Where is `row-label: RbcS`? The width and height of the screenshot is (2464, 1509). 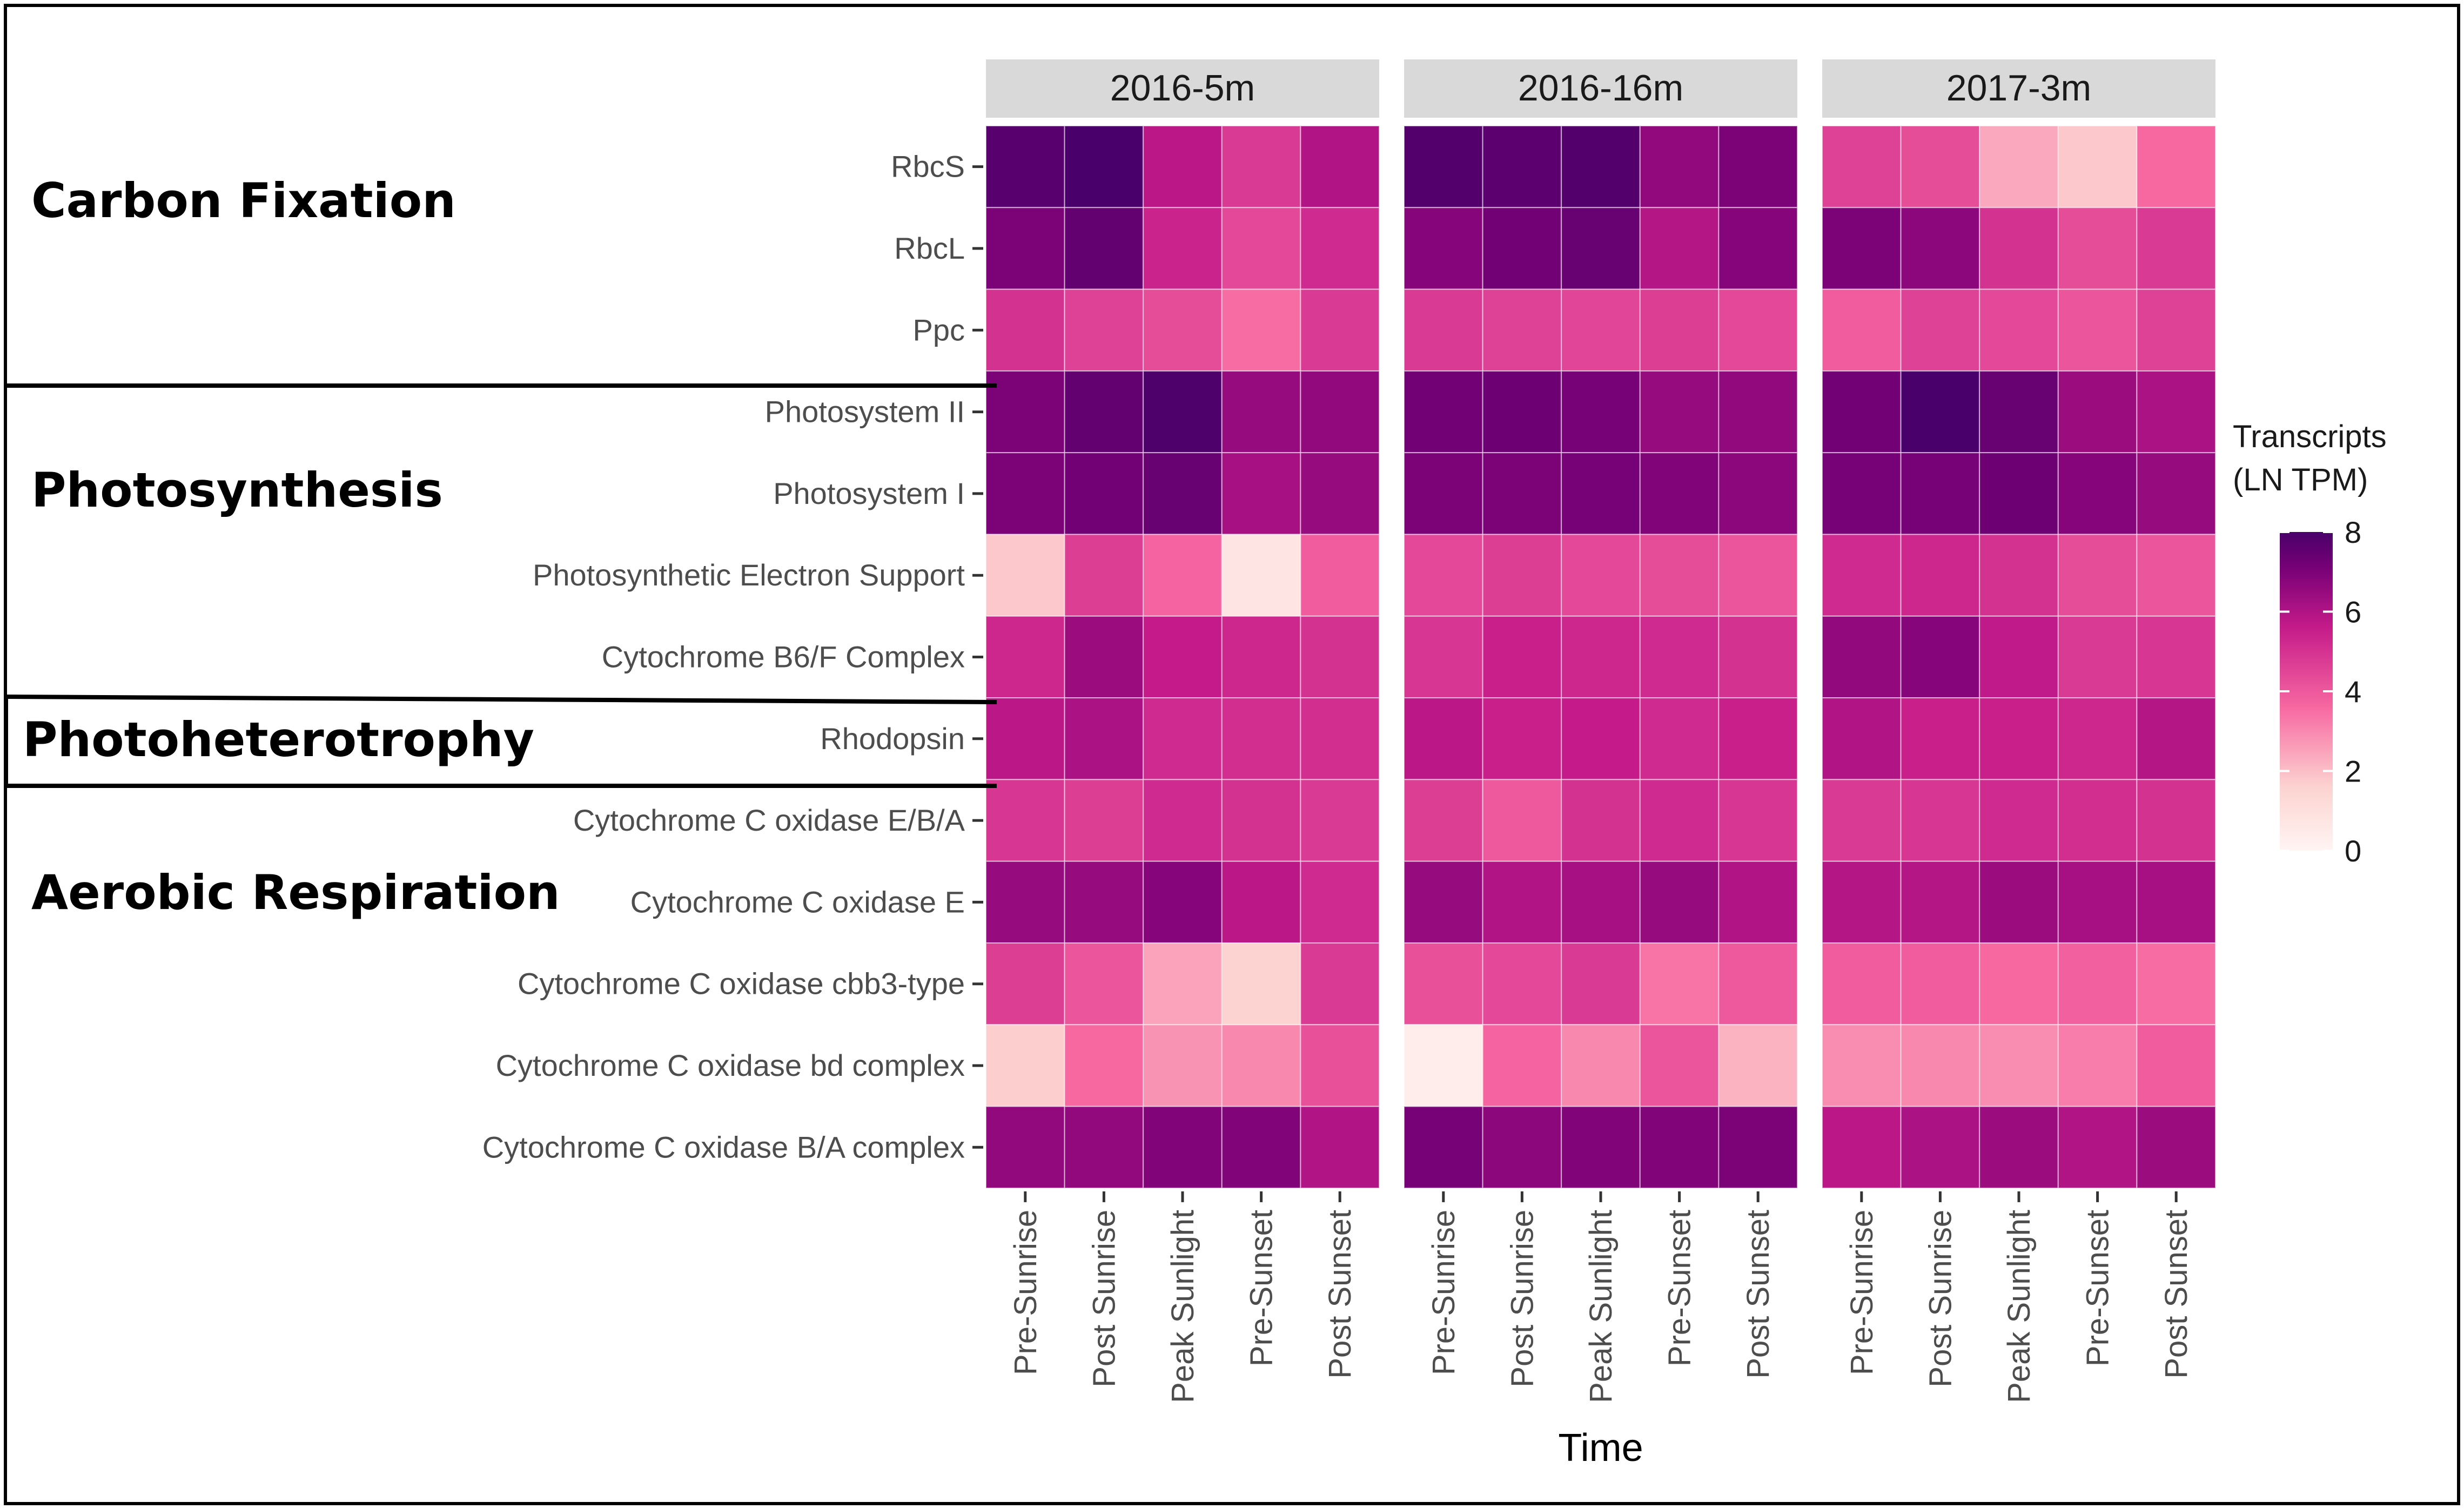 row-label: RbcS is located at coordinates (928, 167).